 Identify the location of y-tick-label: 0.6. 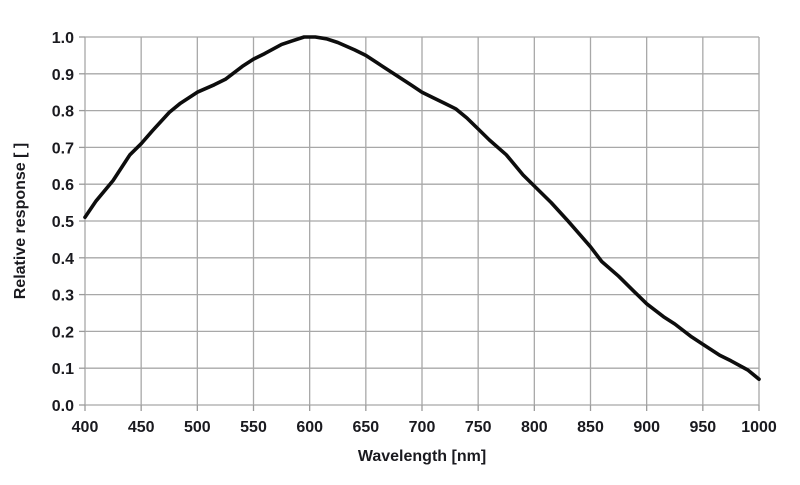
(63, 185).